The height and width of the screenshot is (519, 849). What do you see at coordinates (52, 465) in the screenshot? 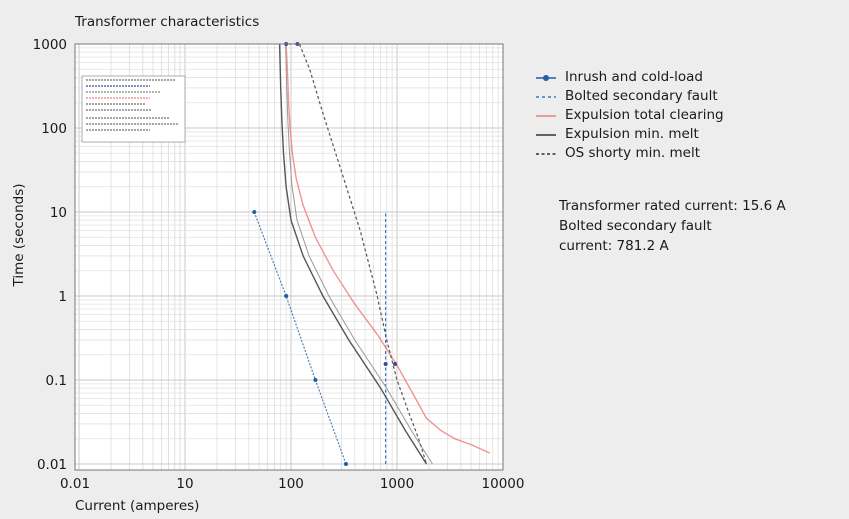
I see `y-tick-label: 0.01` at bounding box center [52, 465].